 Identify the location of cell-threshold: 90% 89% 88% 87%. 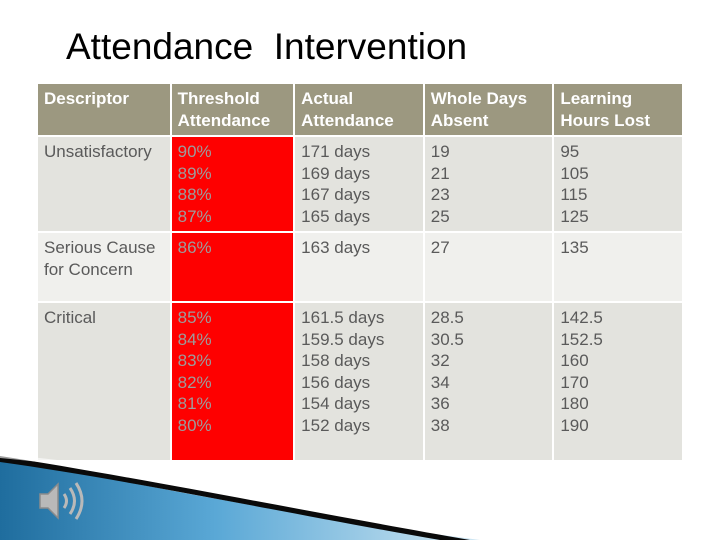
(232, 184).